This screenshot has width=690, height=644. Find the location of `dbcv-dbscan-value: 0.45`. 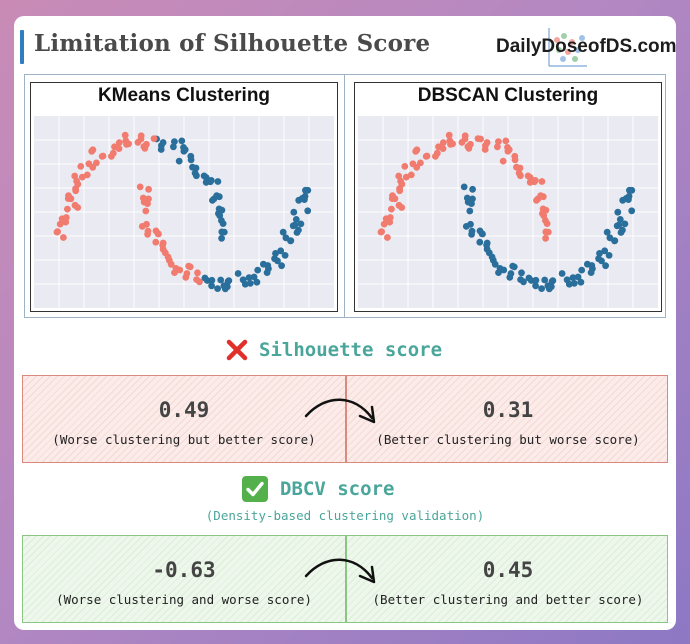

dbcv-dbscan-value: 0.45 is located at coordinates (508, 570).